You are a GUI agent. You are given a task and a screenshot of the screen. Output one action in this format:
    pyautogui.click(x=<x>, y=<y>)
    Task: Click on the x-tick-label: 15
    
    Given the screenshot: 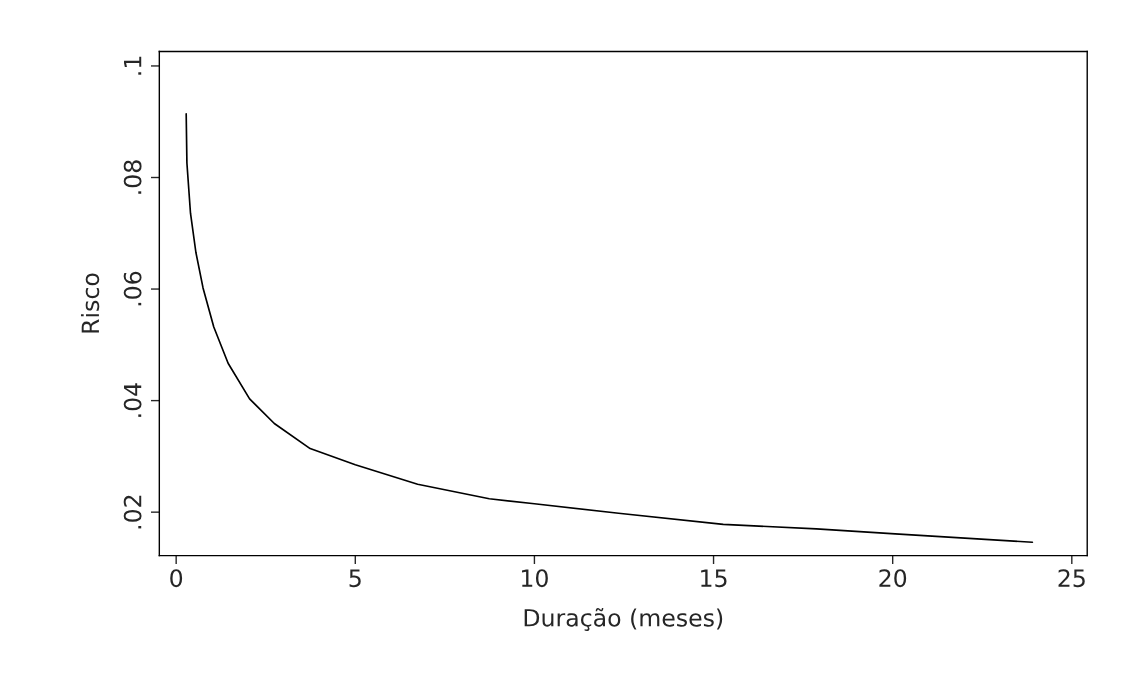 What is the action you would take?
    pyautogui.click(x=714, y=578)
    